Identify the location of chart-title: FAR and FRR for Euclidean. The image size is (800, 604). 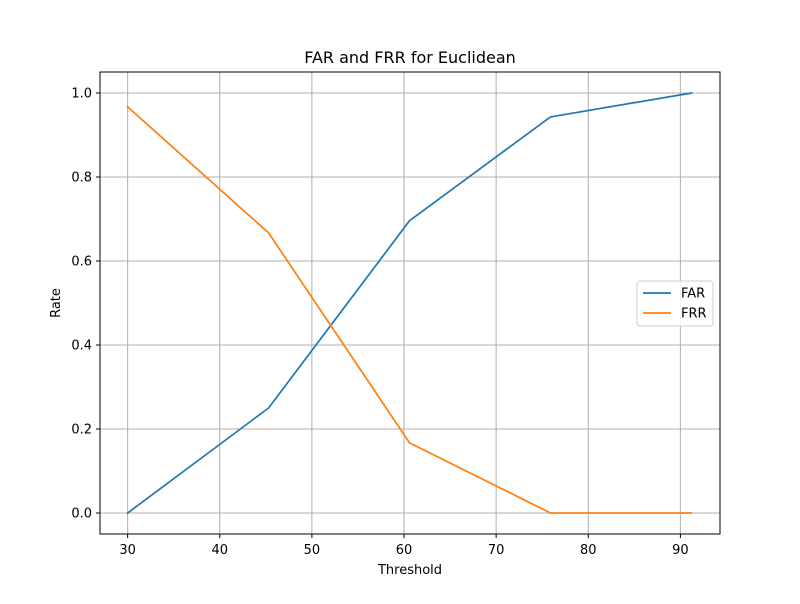
(410, 57).